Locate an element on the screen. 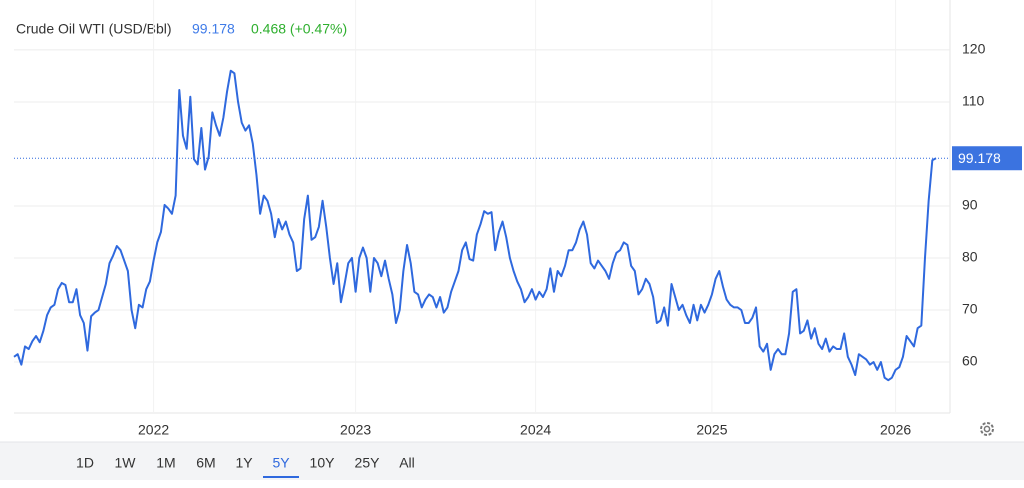  y-tick-label: 90 is located at coordinates (970, 205).